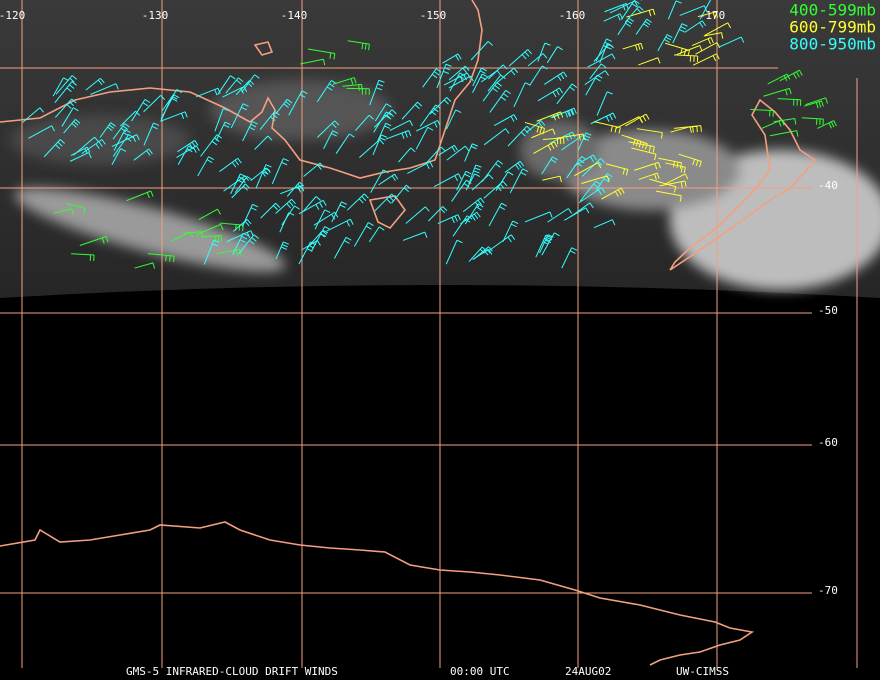  Describe the element at coordinates (832, 27) in the screenshot. I see `legend-entry: 600-799mb` at that location.